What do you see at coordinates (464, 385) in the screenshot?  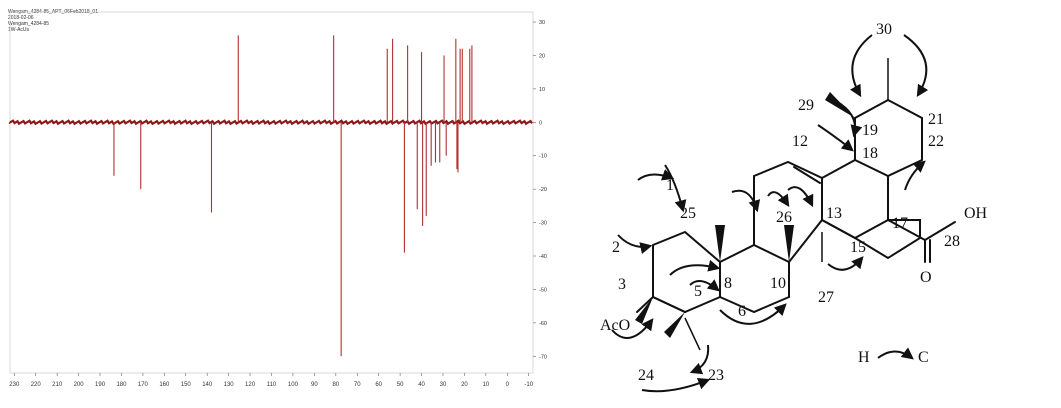 I see `x-tick-label: 20` at bounding box center [464, 385].